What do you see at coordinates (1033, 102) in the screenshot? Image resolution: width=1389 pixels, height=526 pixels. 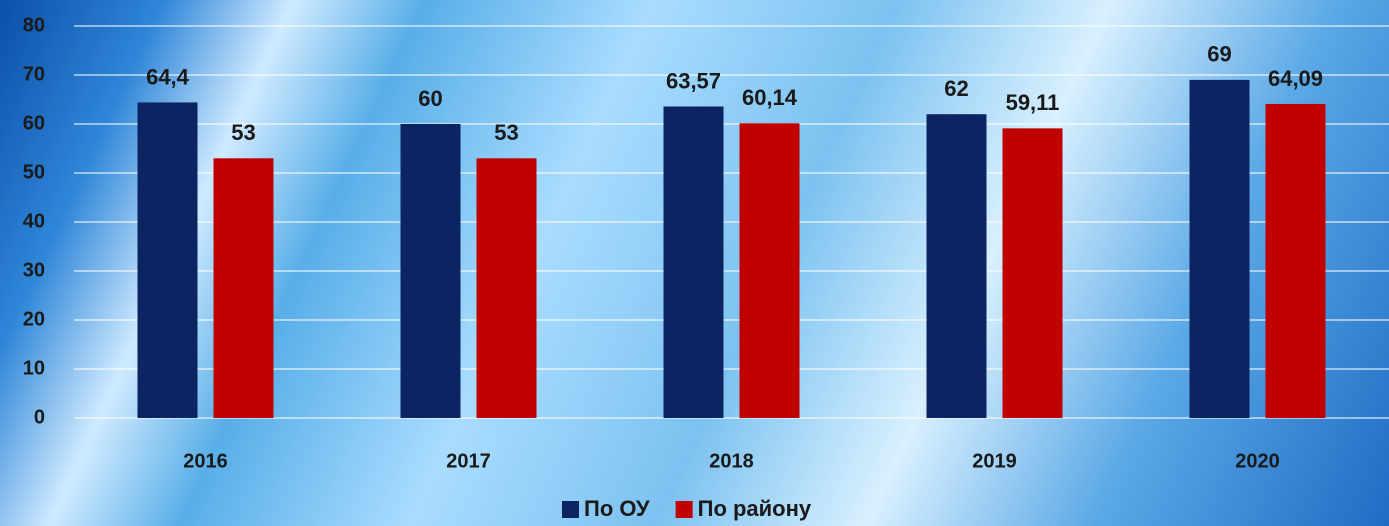 I see `data-label: 59,11` at bounding box center [1033, 102].